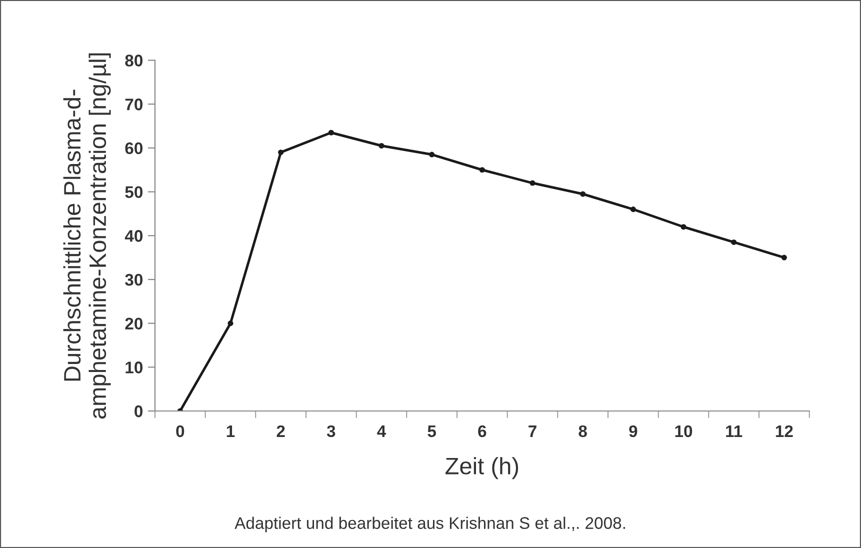 The height and width of the screenshot is (548, 861). Describe the element at coordinates (280, 431) in the screenshot. I see `x-tick-label: 2` at that location.